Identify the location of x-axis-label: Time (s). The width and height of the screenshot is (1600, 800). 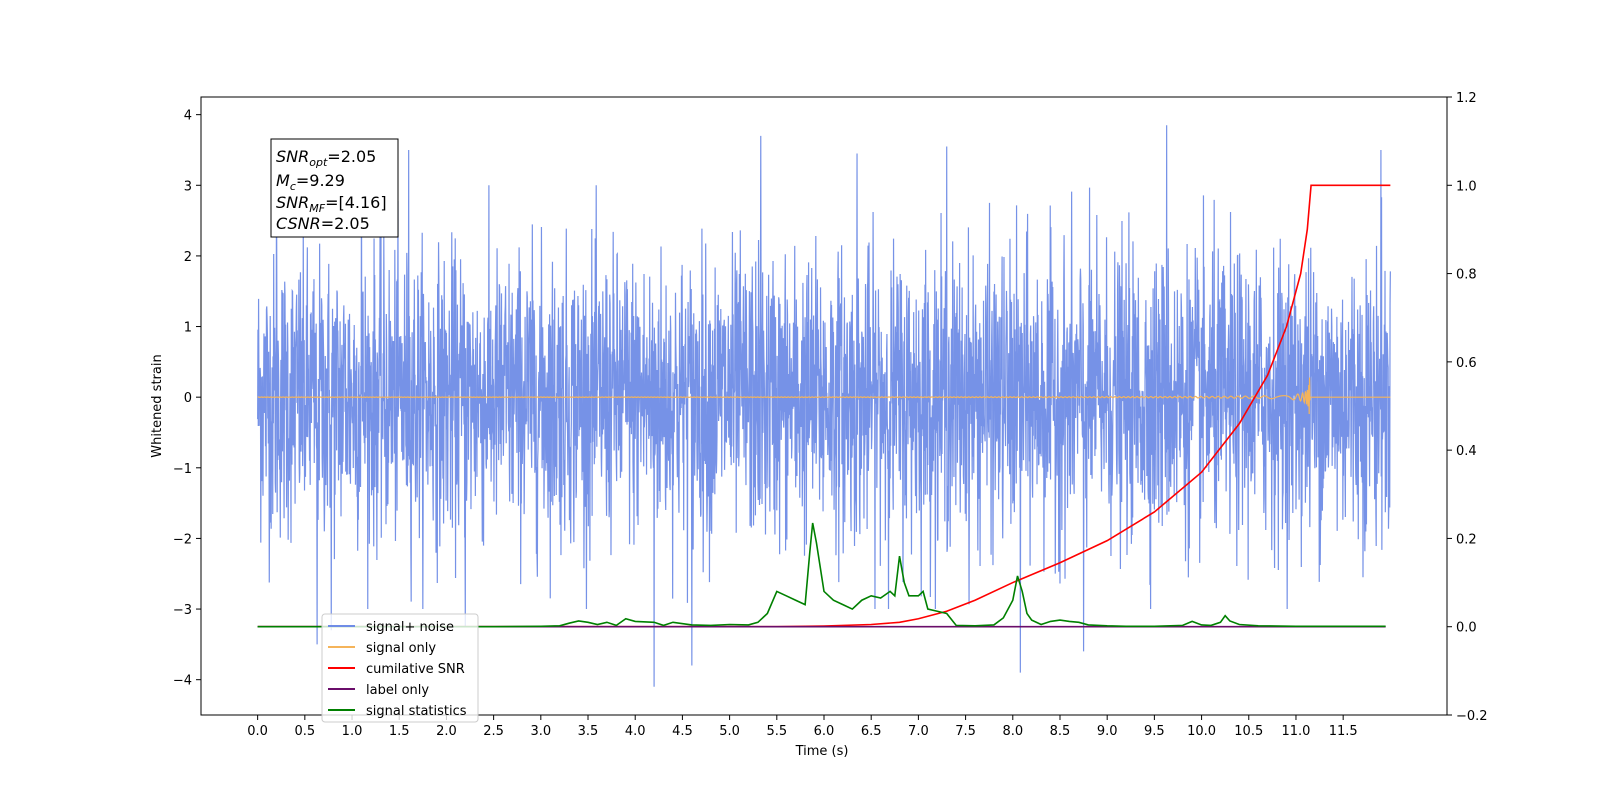
(822, 751).